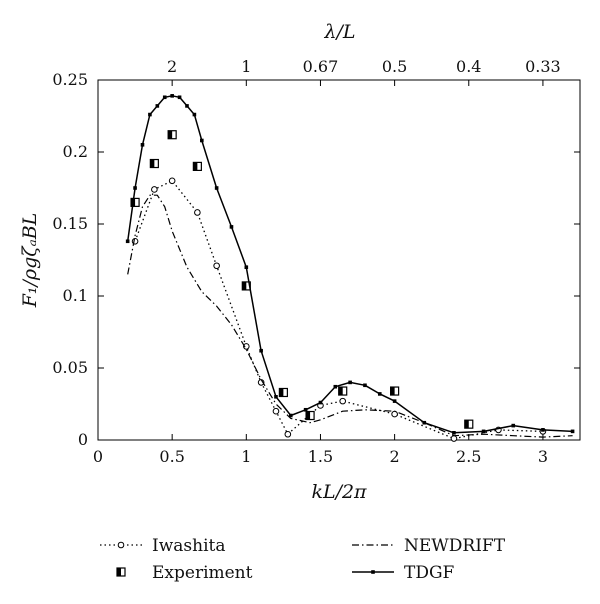 The width and height of the screenshot is (600, 604). Describe the element at coordinates (468, 456) in the screenshot. I see `x-tick-label: 2.5` at that location.